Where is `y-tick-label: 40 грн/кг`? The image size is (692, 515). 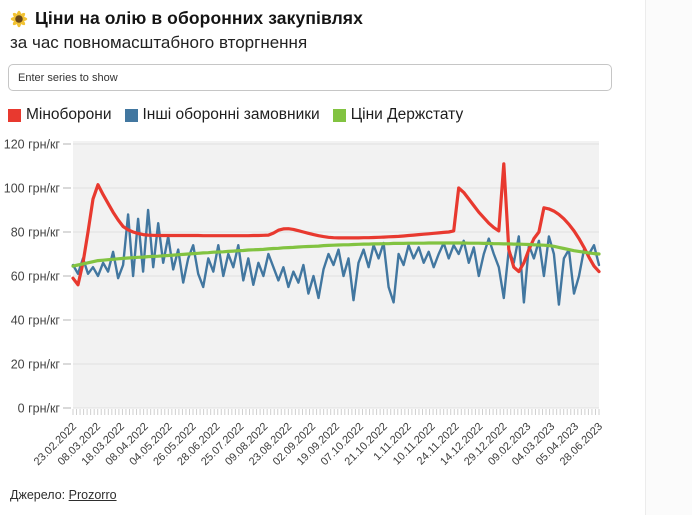
y-tick-label: 40 грн/кг is located at coordinates (36, 321).